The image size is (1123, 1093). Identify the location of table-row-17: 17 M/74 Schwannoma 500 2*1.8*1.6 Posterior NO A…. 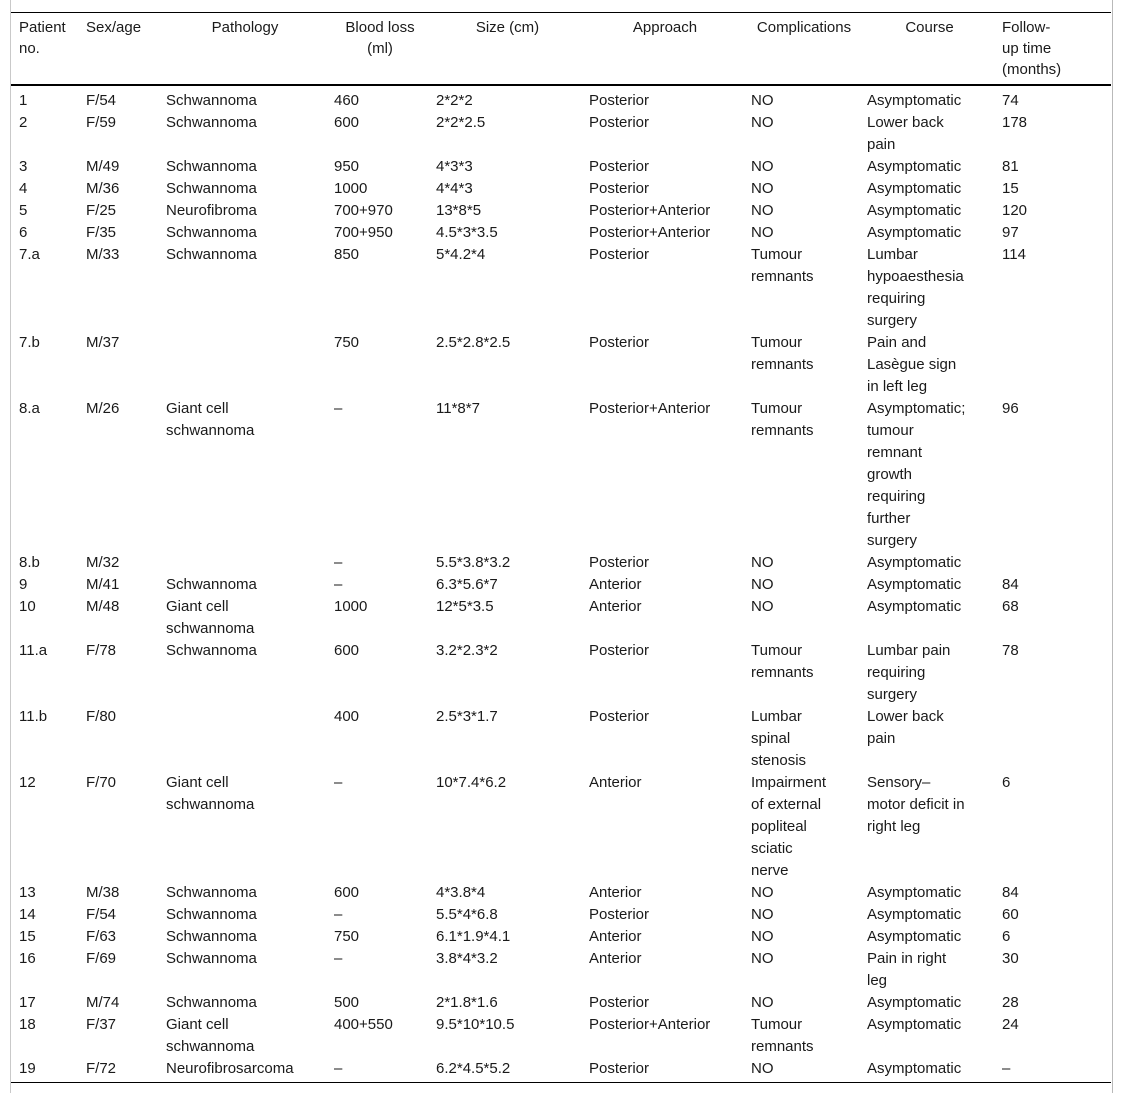
(561, 1003).